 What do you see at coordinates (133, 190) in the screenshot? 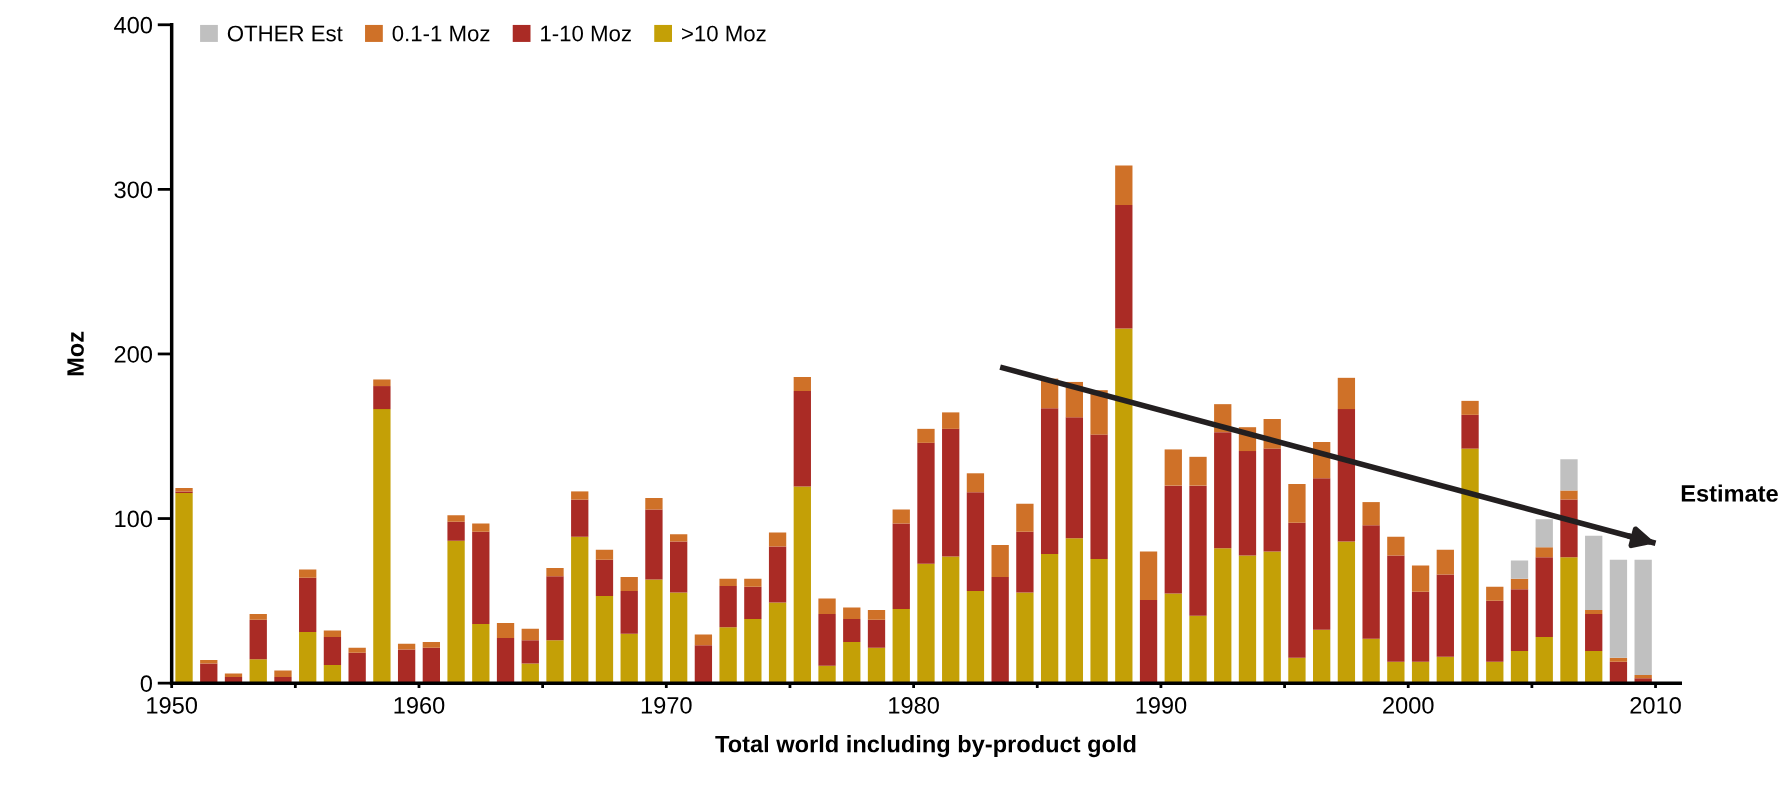
I see `y-tick-label: 300` at bounding box center [133, 190].